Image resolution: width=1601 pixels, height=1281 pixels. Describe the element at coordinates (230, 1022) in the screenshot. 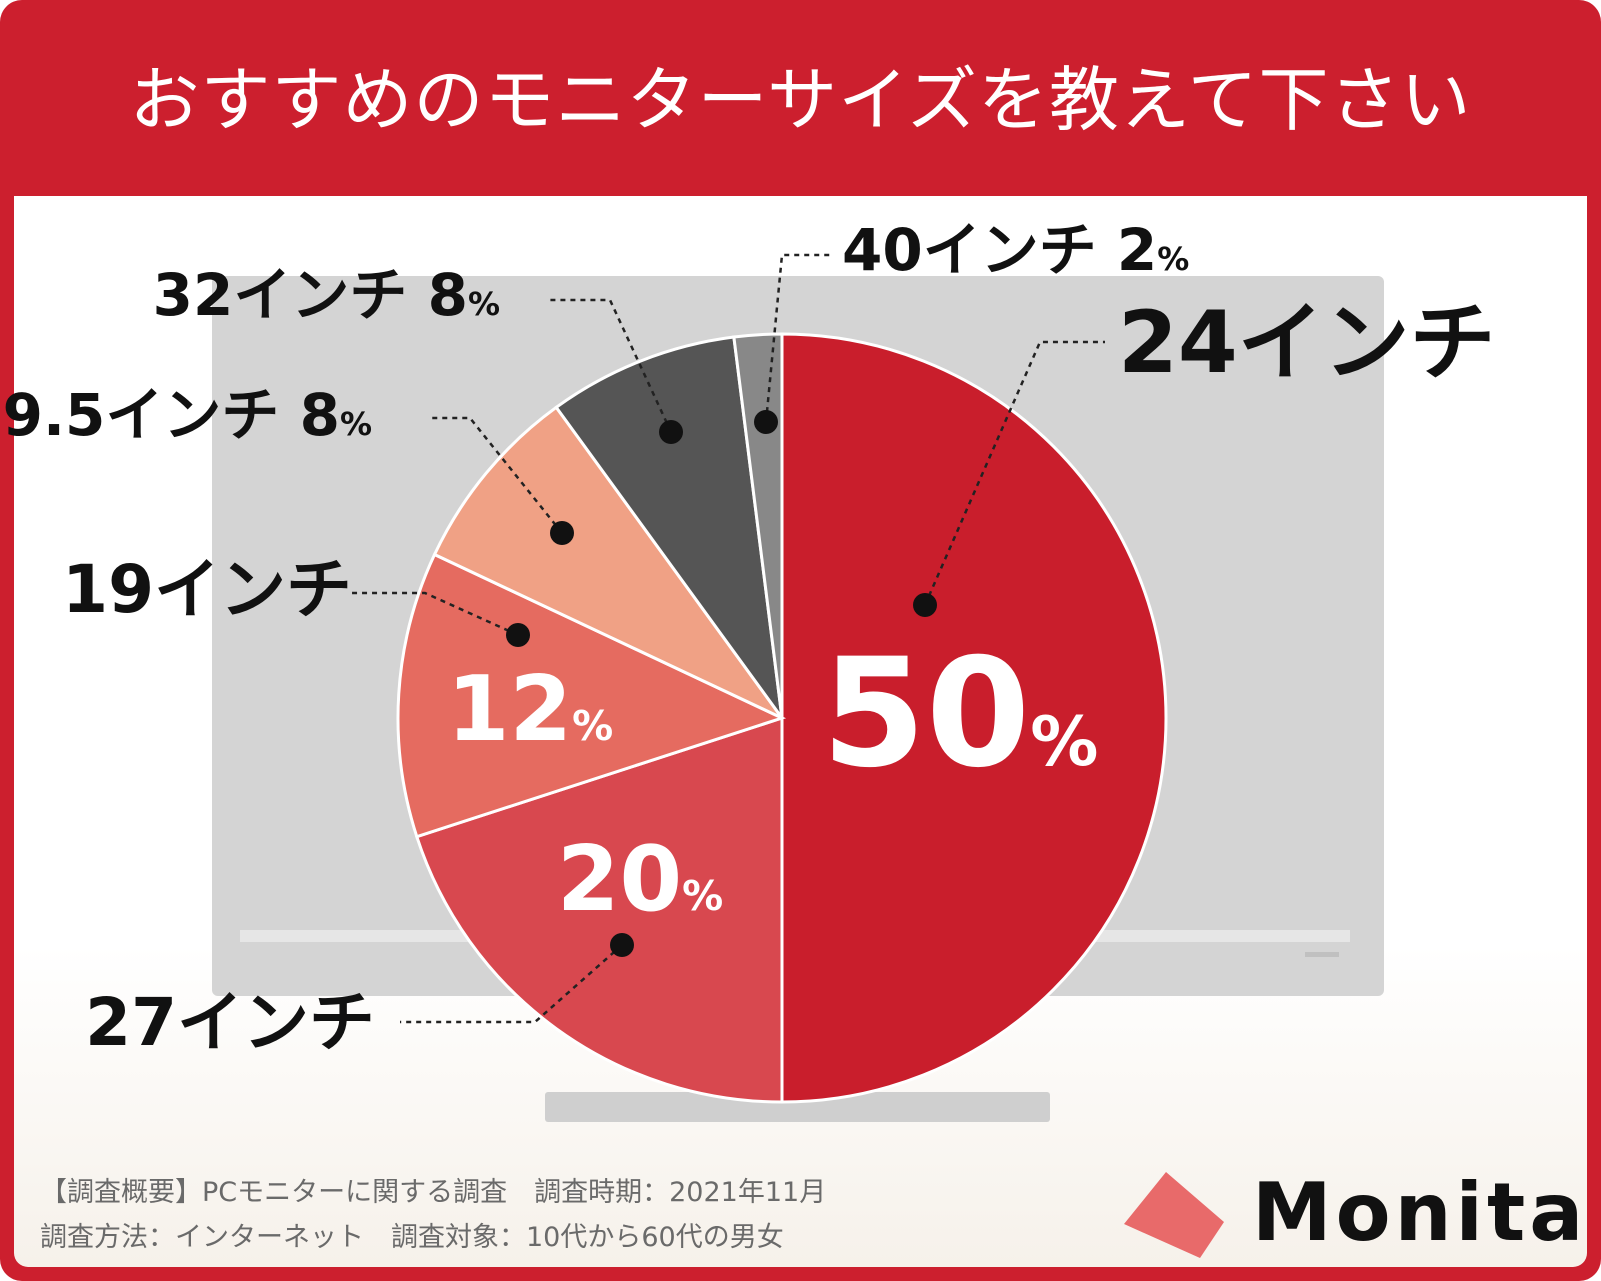

I see `slice-label-1: 27インチ` at that location.